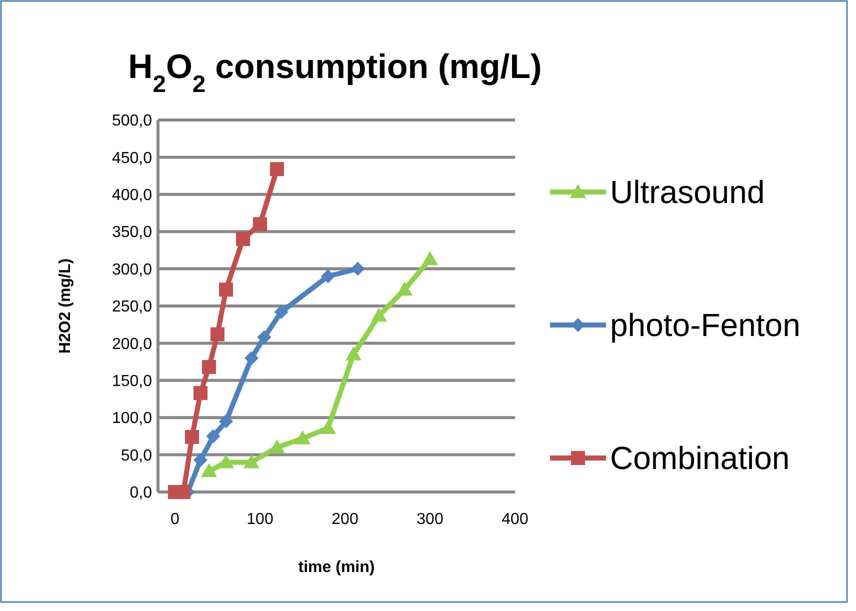 This screenshot has width=856, height=611. Describe the element at coordinates (132, 381) in the screenshot. I see `y-tick-label: 150,0` at that location.